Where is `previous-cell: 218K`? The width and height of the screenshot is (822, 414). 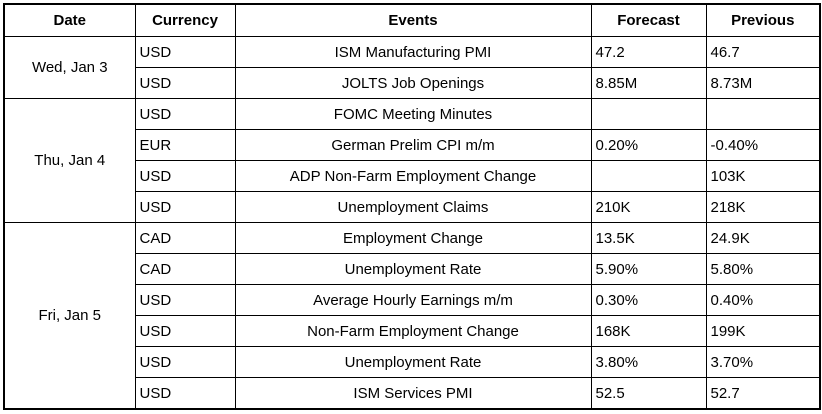 previous-cell: 218K is located at coordinates (763, 207).